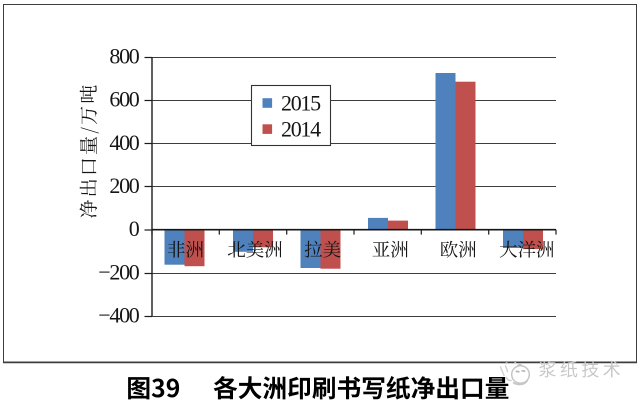 Image resolution: width=640 pixels, height=403 pixels. I want to click on svg-text: 600, so click(124, 99).